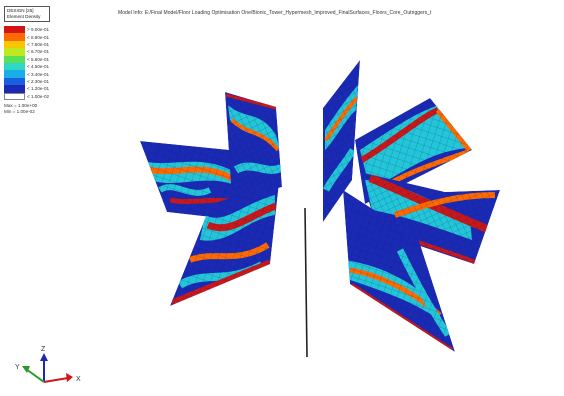 The width and height of the screenshot is (564, 396). I want to click on legend-label: < 6.70e-01, so click(38, 52).